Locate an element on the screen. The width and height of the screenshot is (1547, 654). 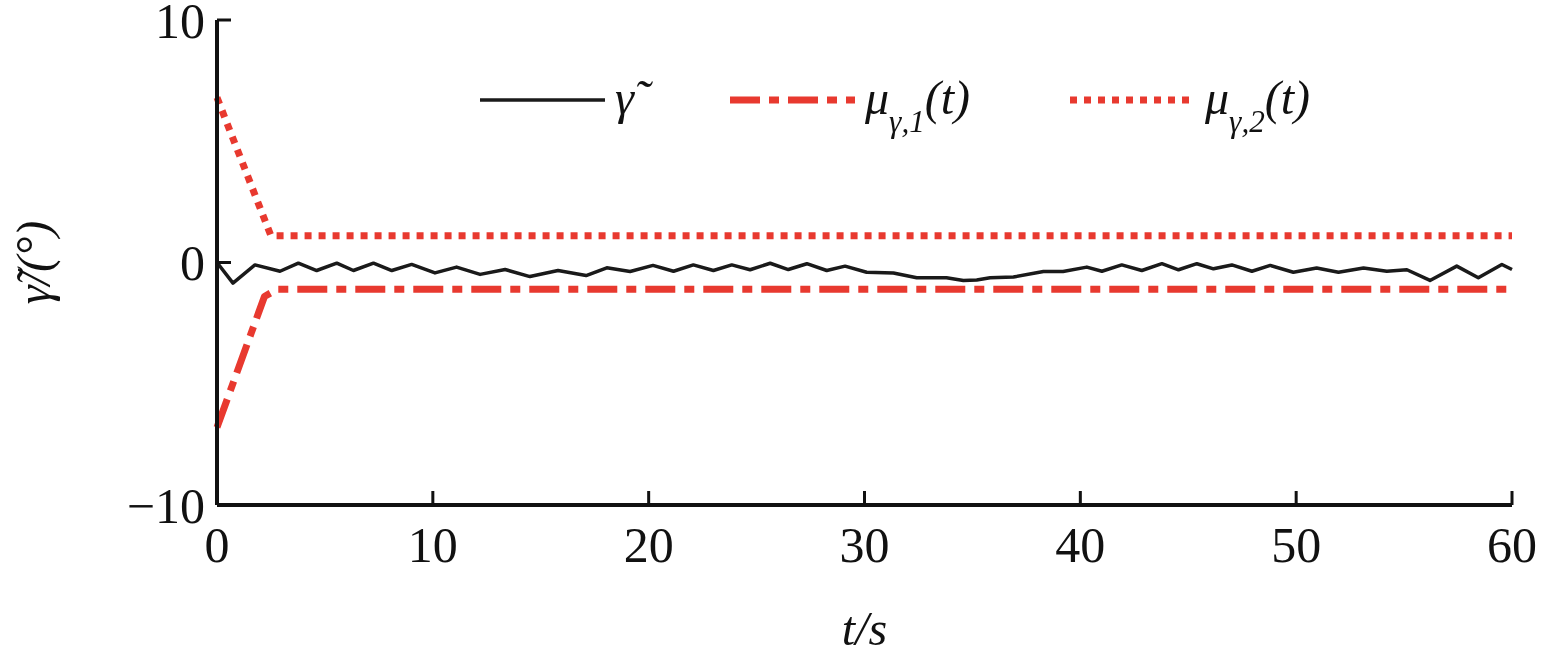
y-tick-label: −10 is located at coordinates (165, 505).